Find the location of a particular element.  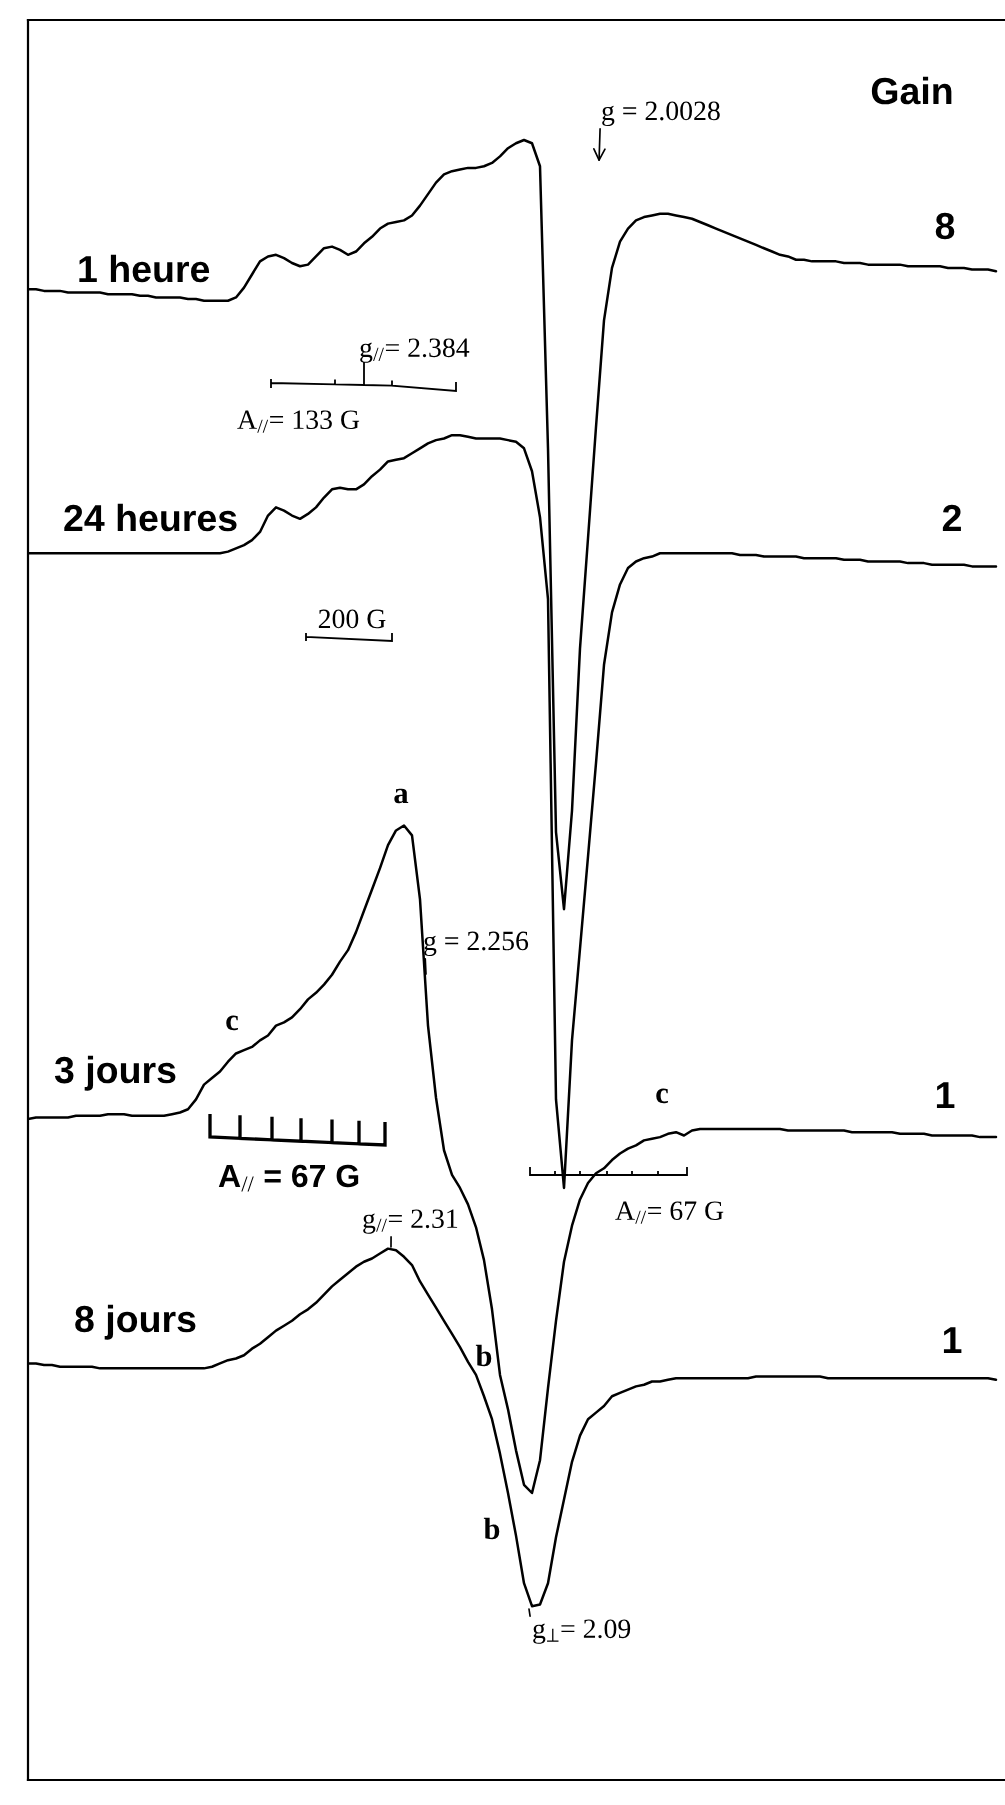

annotation: A$_{//}$= 67 G is located at coordinates (669, 1212).